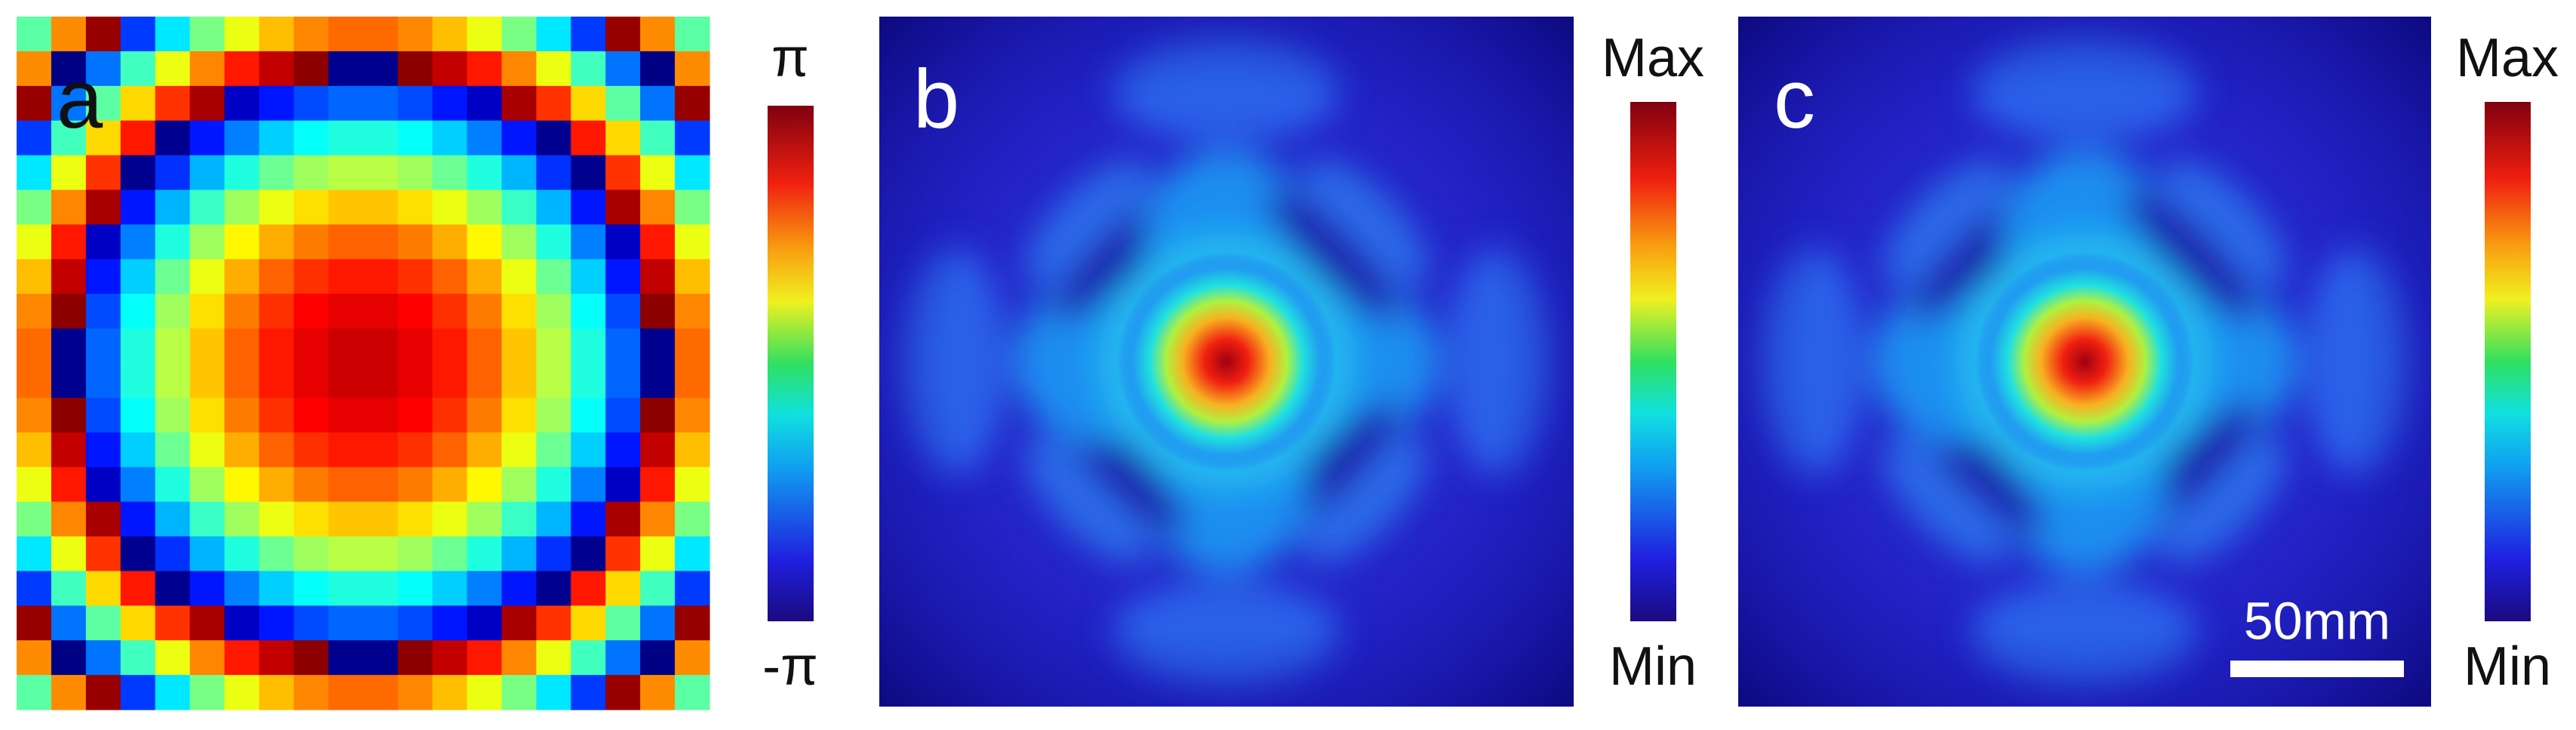  I want to click on colorbar-min: Min, so click(2507, 667).